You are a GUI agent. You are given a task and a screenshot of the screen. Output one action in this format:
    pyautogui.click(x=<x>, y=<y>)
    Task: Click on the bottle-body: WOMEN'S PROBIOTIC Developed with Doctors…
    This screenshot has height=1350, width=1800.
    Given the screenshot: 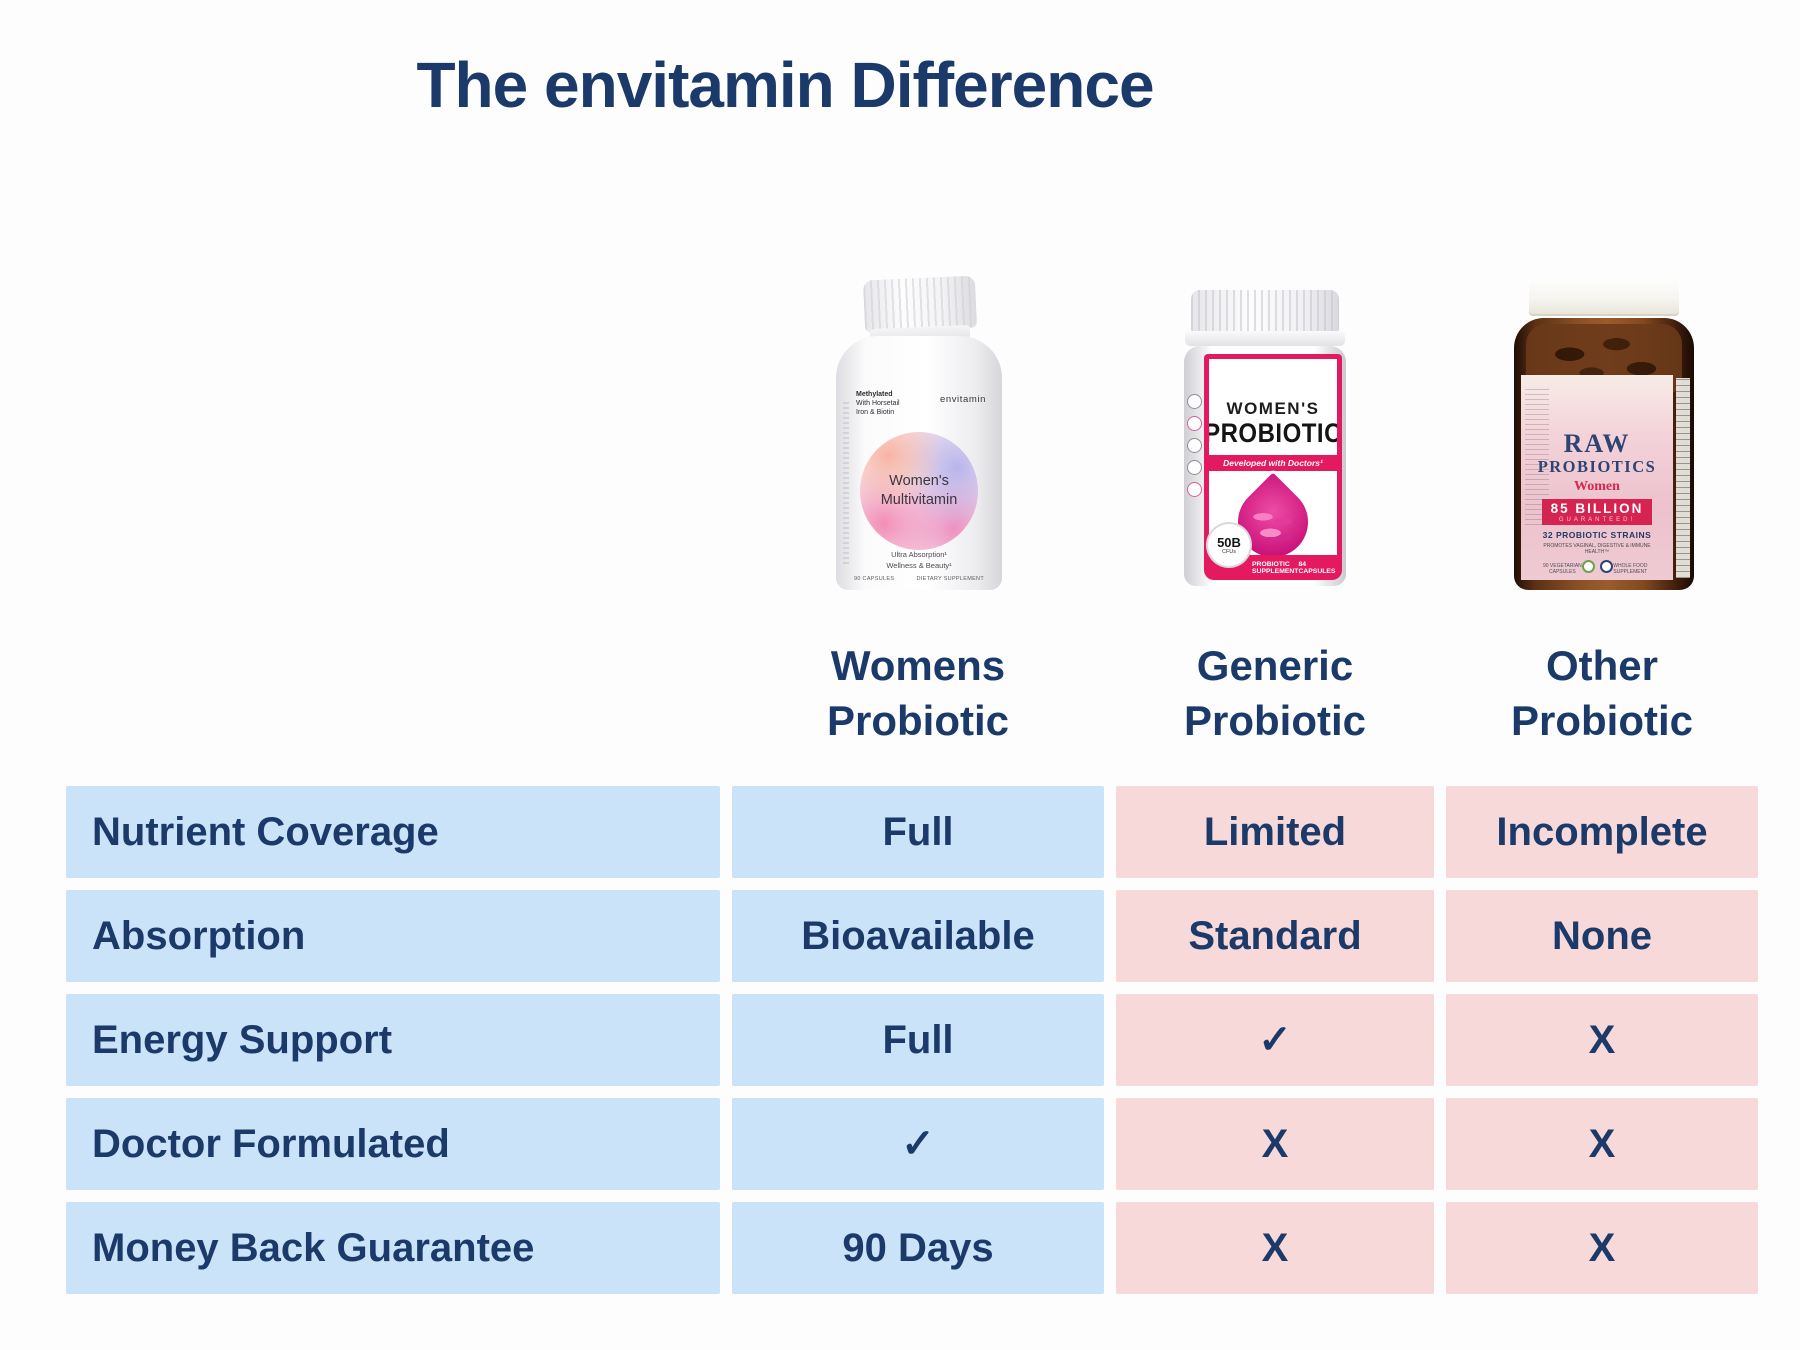 What is the action you would take?
    pyautogui.click(x=1265, y=466)
    